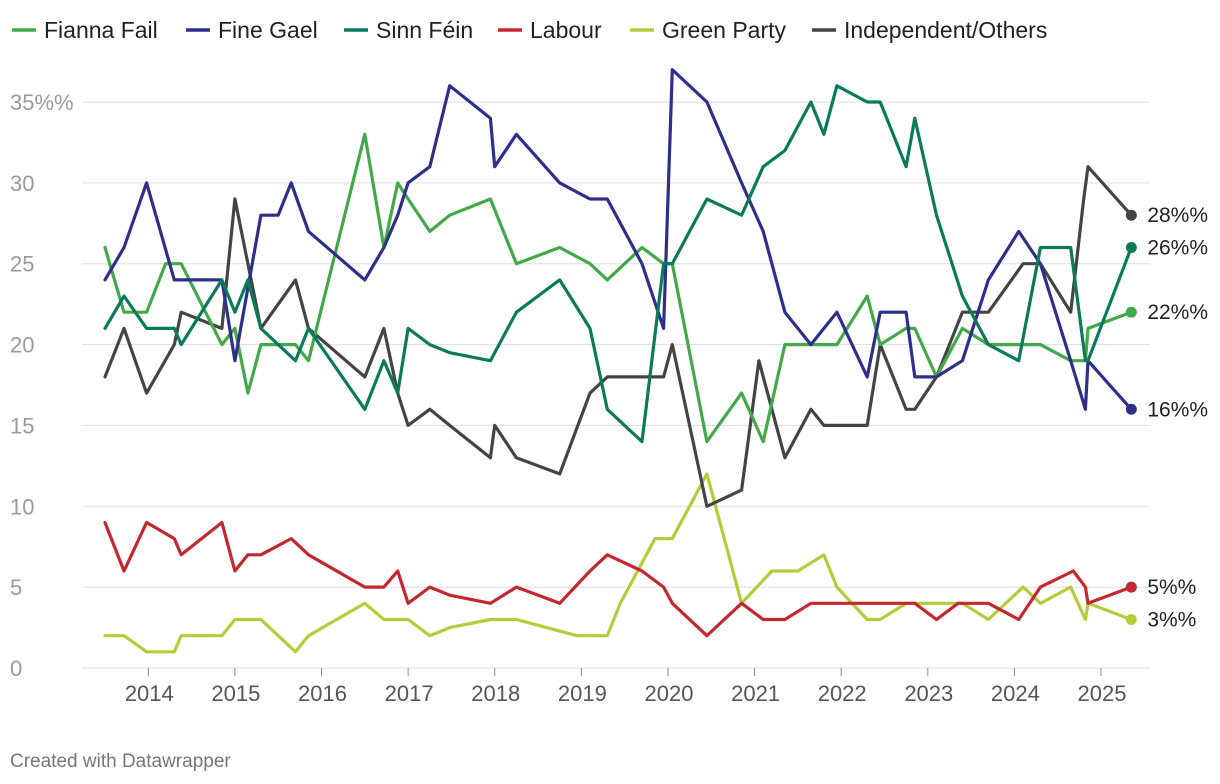 The width and height of the screenshot is (1220, 784). I want to click on y-tick-label-3: 15, so click(22, 425).